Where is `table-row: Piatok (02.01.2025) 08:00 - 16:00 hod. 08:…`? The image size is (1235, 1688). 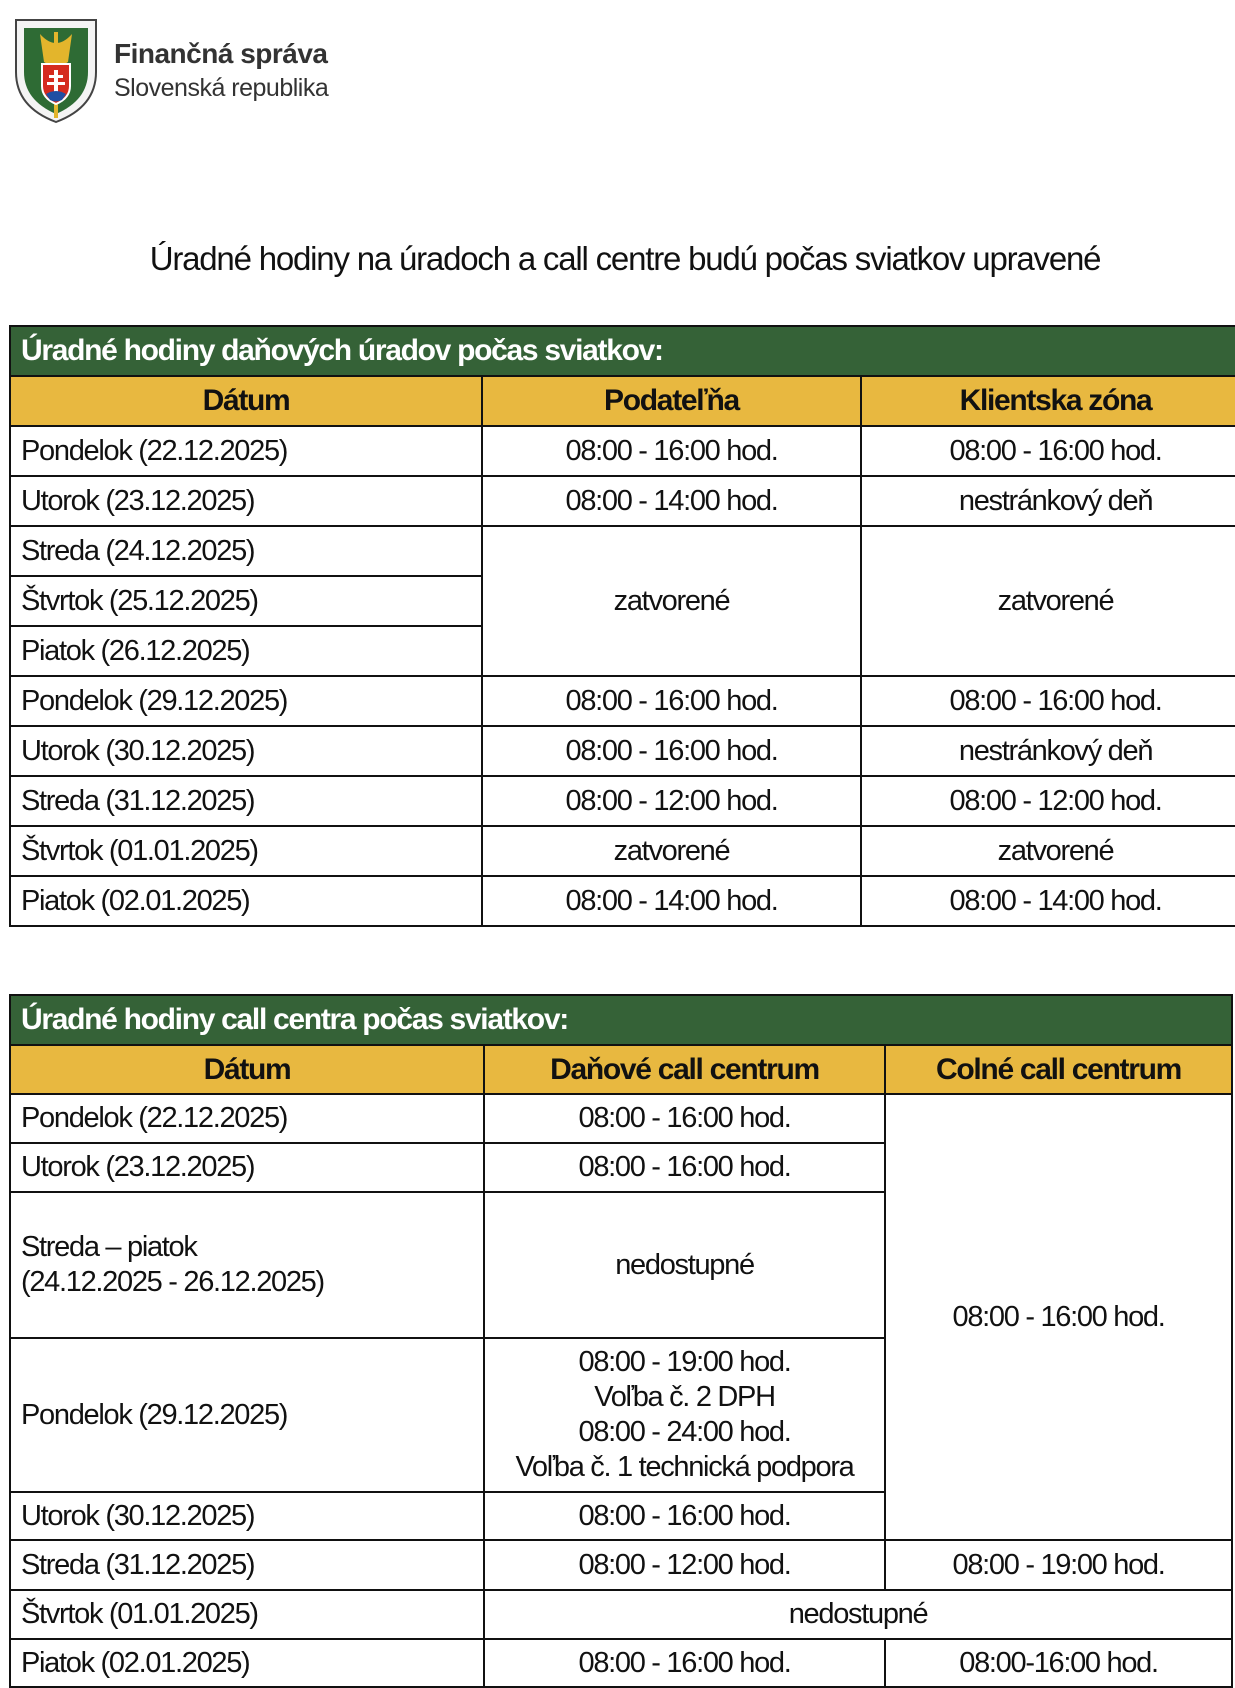 table-row: Piatok (02.01.2025) 08:00 - 16:00 hod. 08:… is located at coordinates (621, 1663).